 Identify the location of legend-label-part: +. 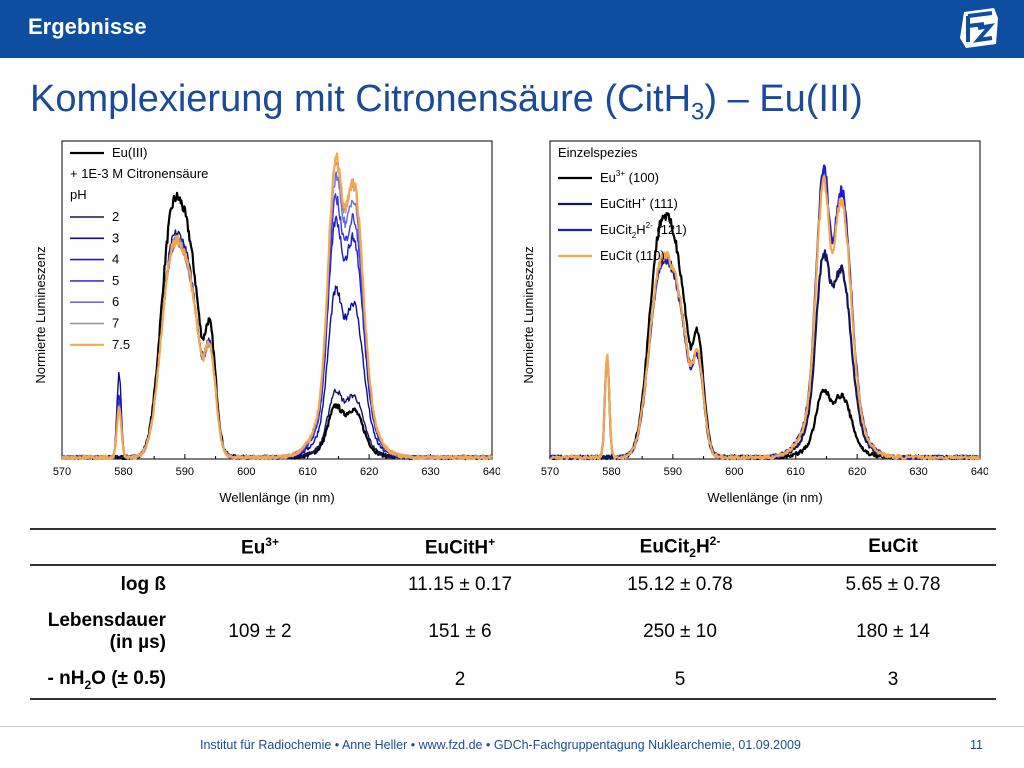
(643, 199).